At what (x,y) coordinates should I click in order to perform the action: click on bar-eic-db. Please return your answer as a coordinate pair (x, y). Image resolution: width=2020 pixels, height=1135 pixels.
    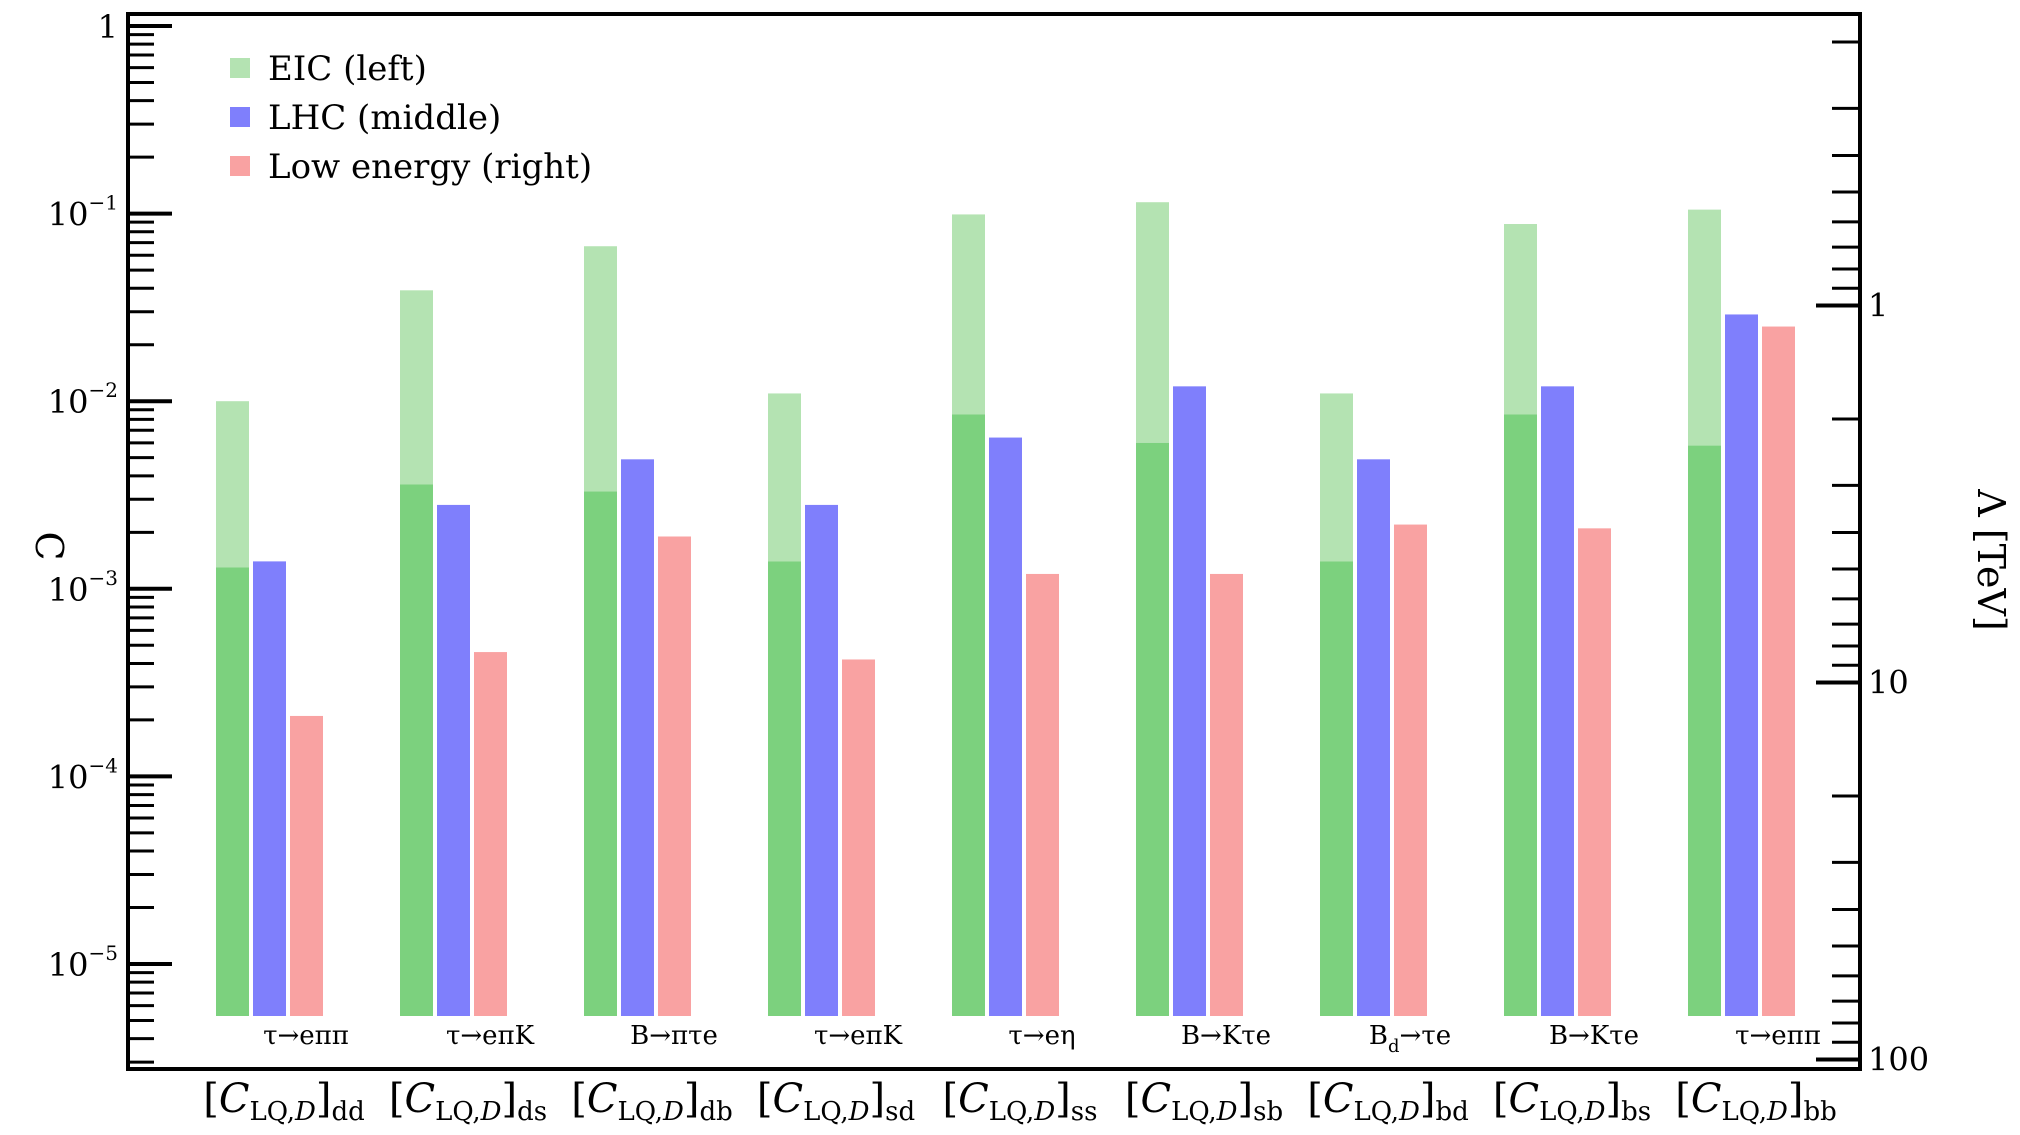
    Looking at the image, I should click on (600, 753).